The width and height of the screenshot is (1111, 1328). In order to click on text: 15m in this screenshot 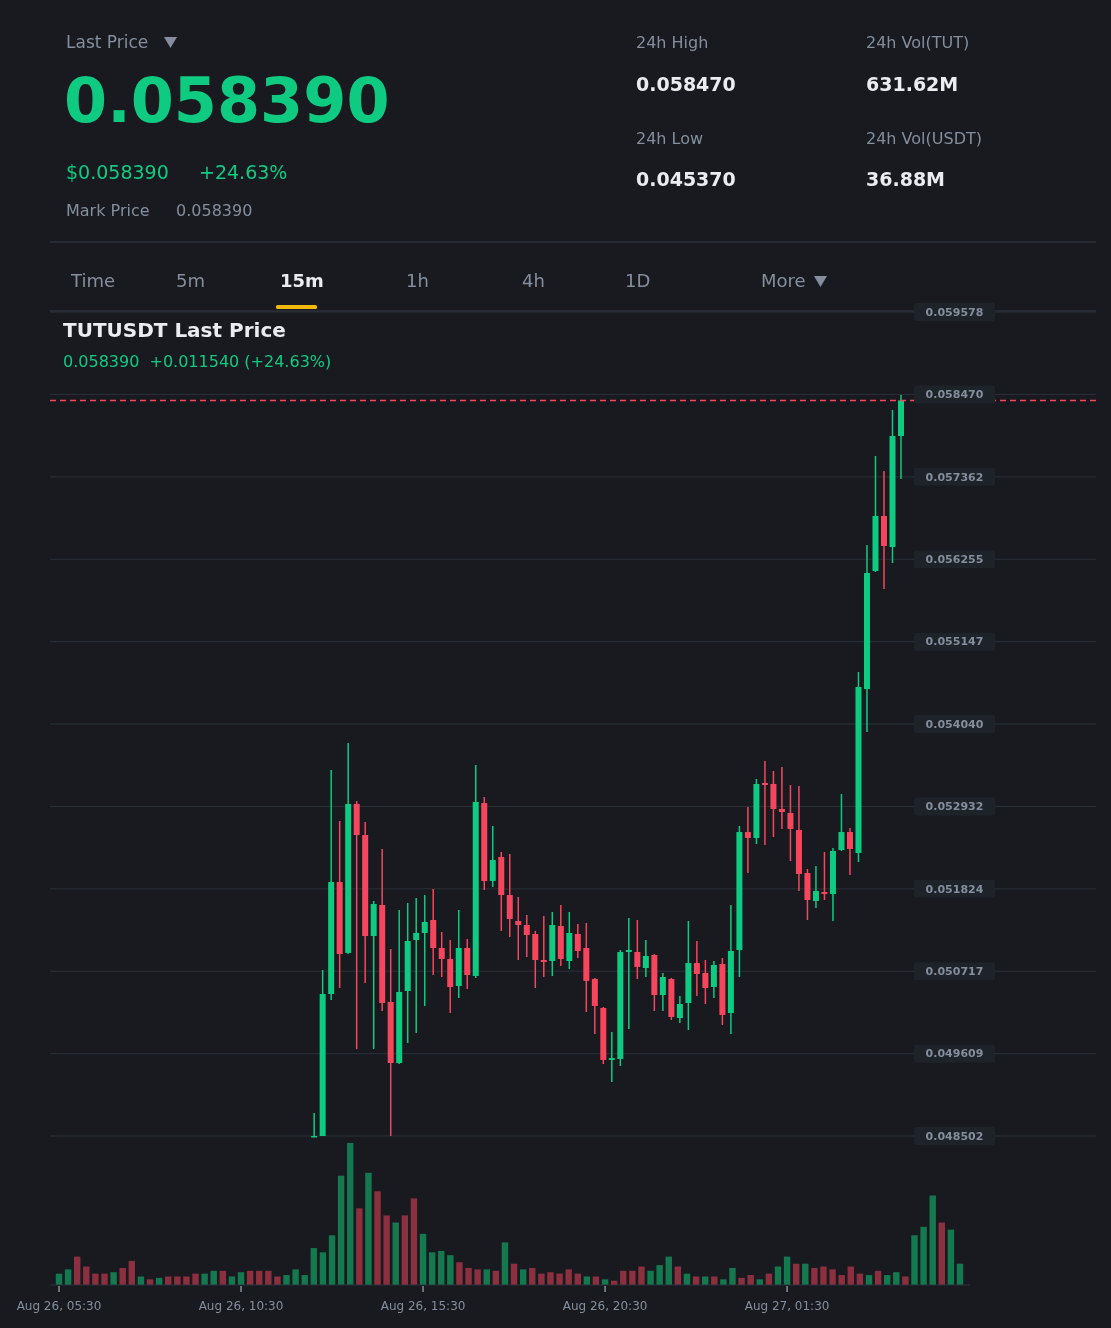, I will do `click(302, 280)`.